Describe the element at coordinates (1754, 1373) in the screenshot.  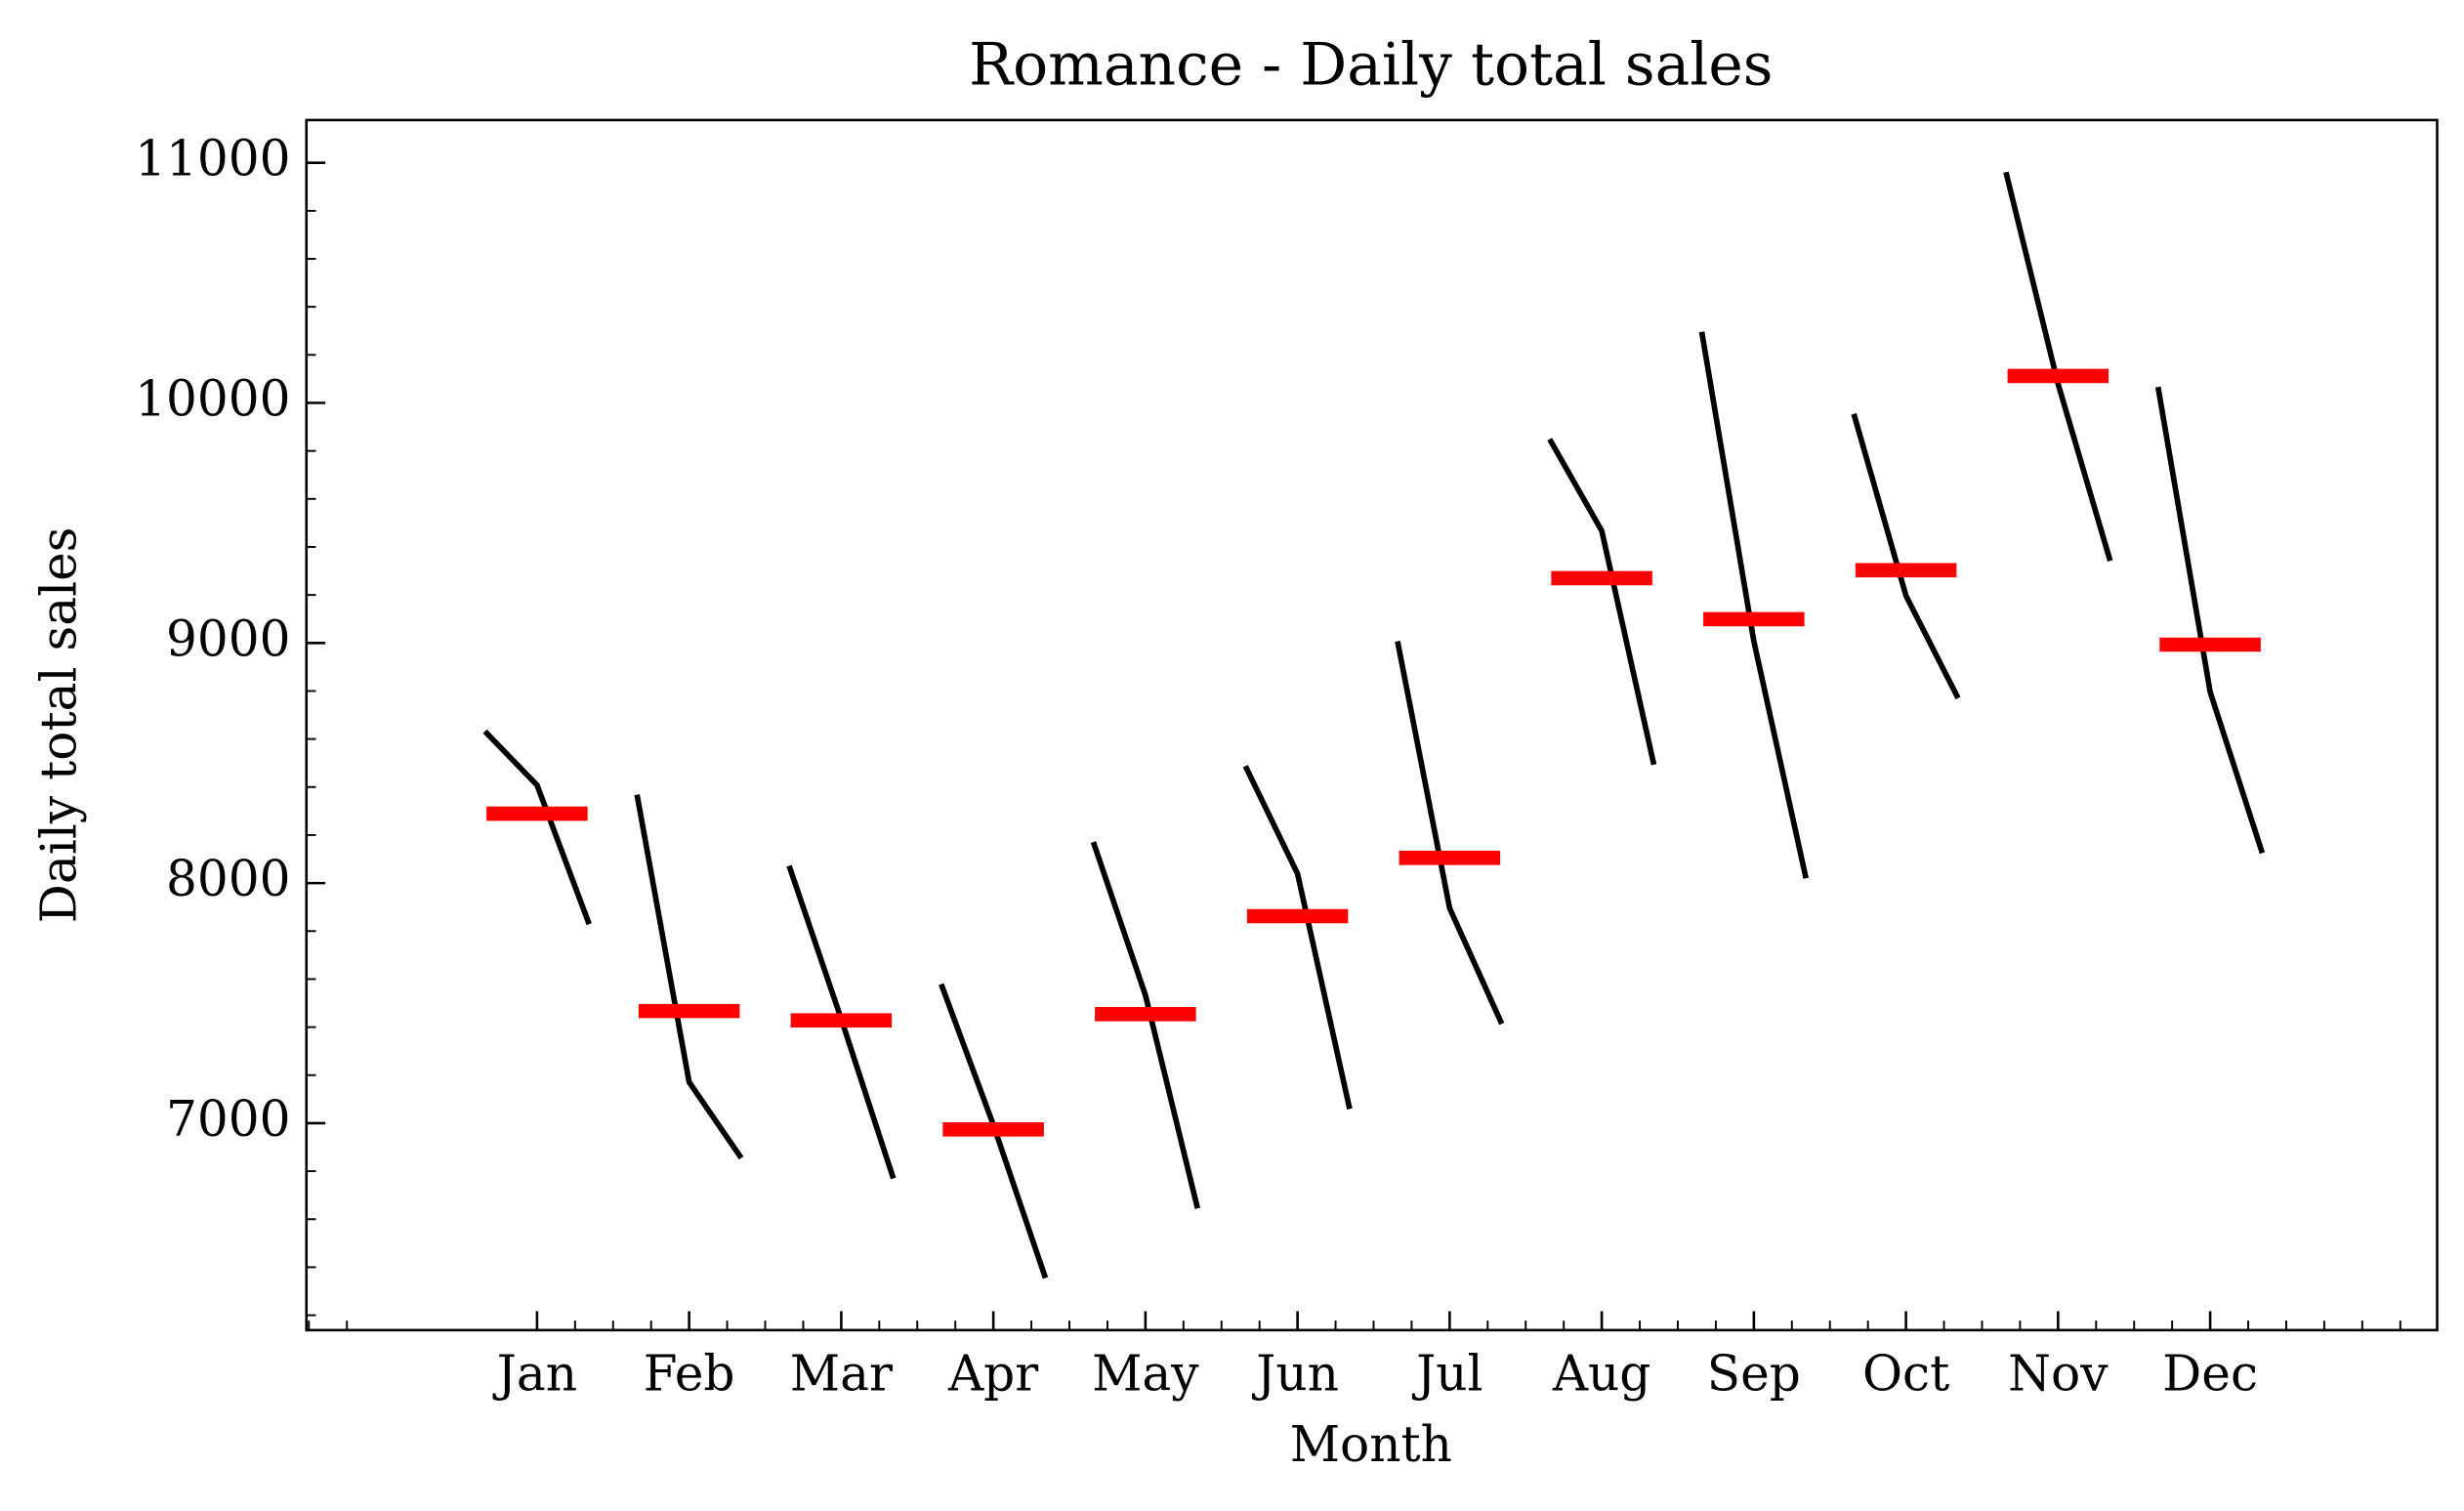
I see `x-tick-label: Sep` at that location.